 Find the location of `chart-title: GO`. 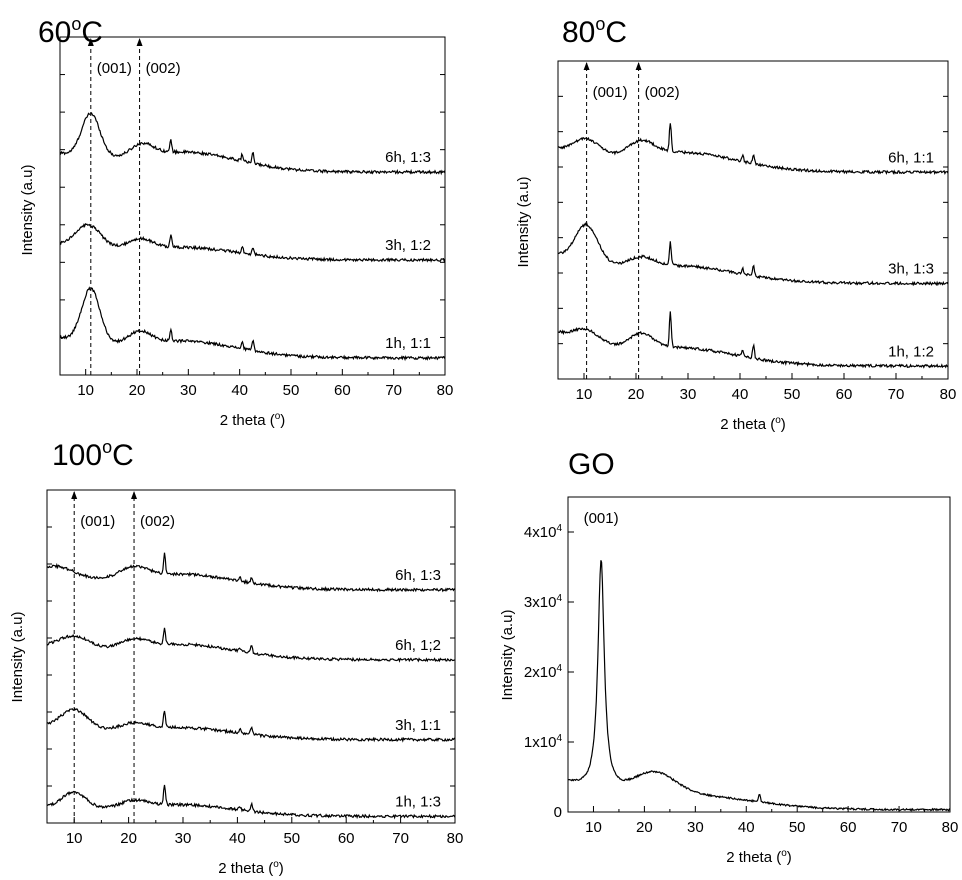

chart-title: GO is located at coordinates (591, 464).